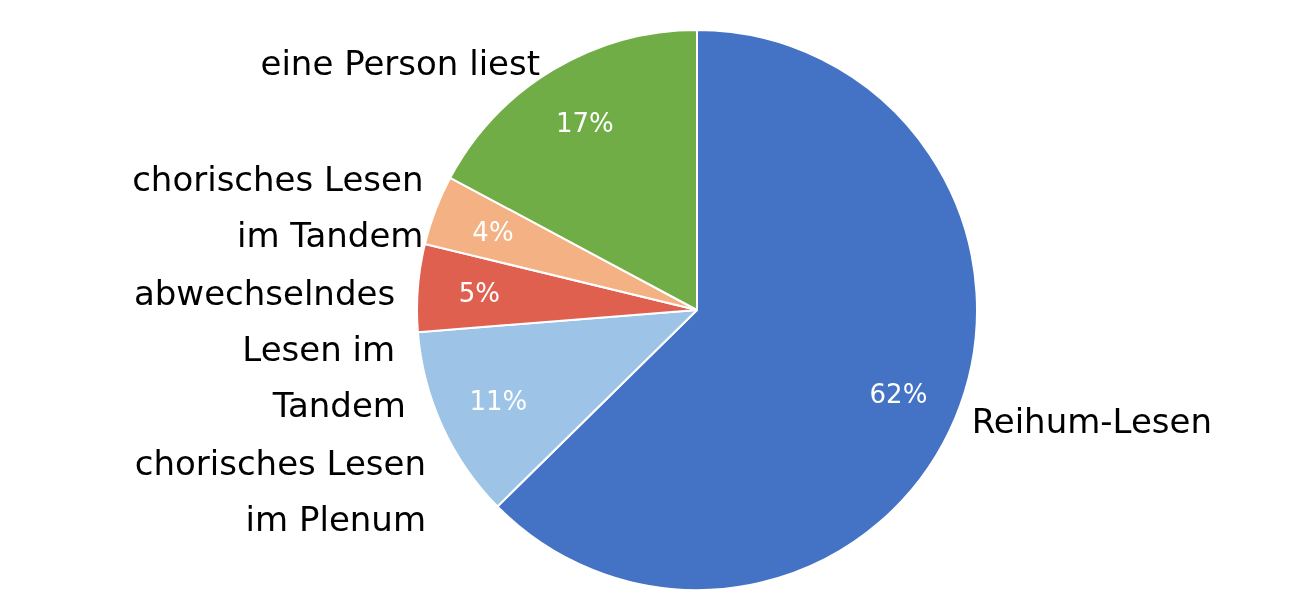 This screenshot has width=1289, height=590. Describe the element at coordinates (898, 394) in the screenshot. I see `data-label: 62%` at that location.